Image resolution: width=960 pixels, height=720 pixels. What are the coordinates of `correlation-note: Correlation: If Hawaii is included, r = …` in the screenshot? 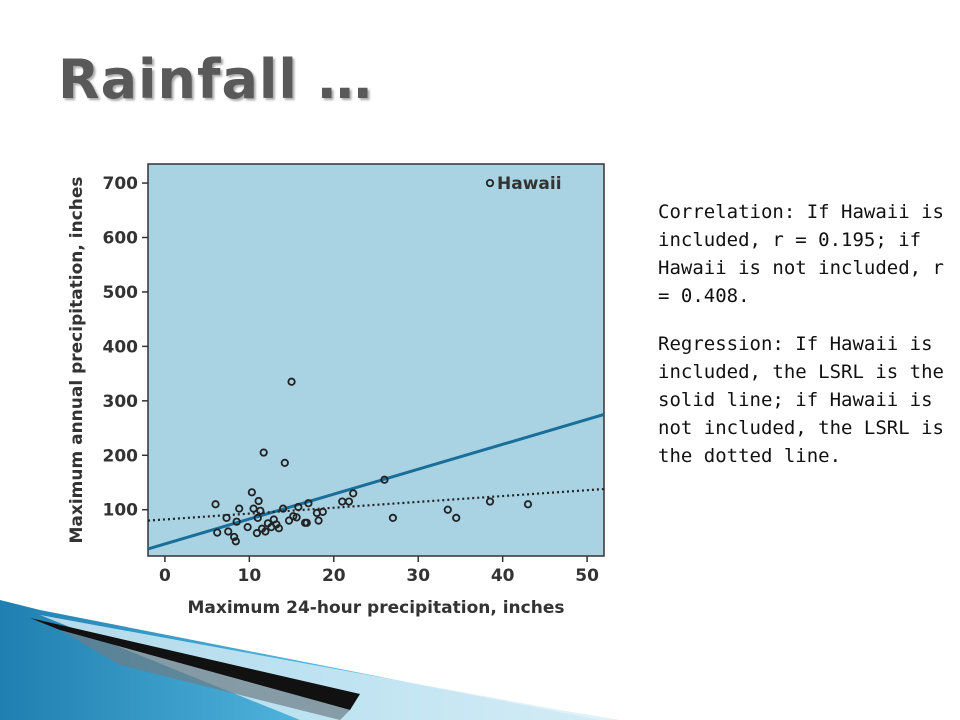 It's located at (801, 254).